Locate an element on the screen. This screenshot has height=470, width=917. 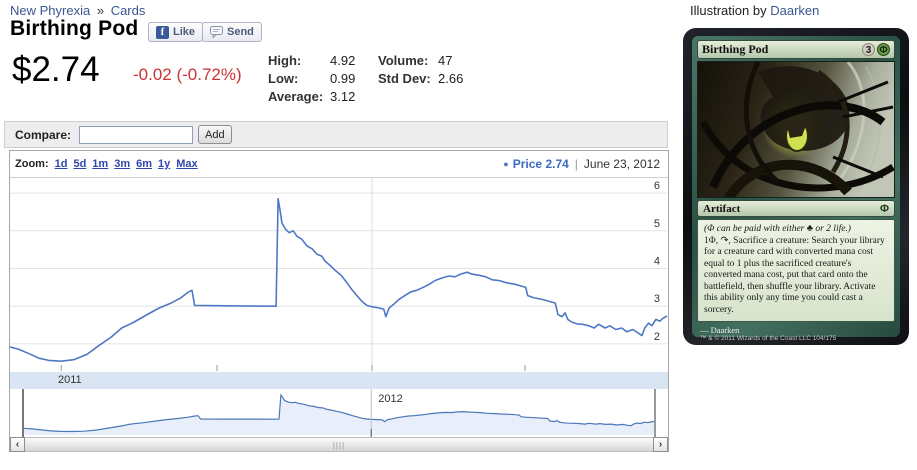
zoom-option-1d: 1d is located at coordinates (61, 164).